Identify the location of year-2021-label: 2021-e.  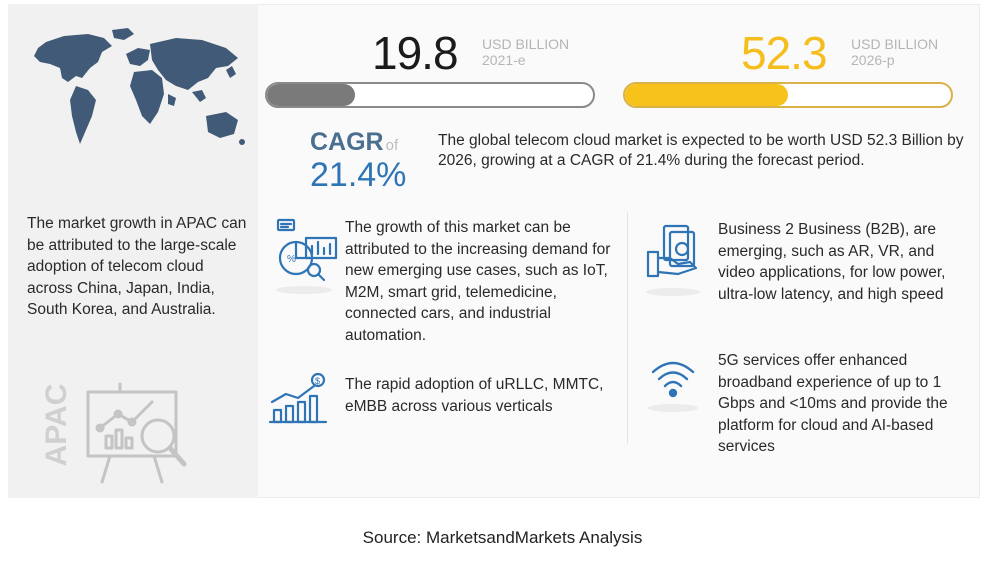
(504, 60).